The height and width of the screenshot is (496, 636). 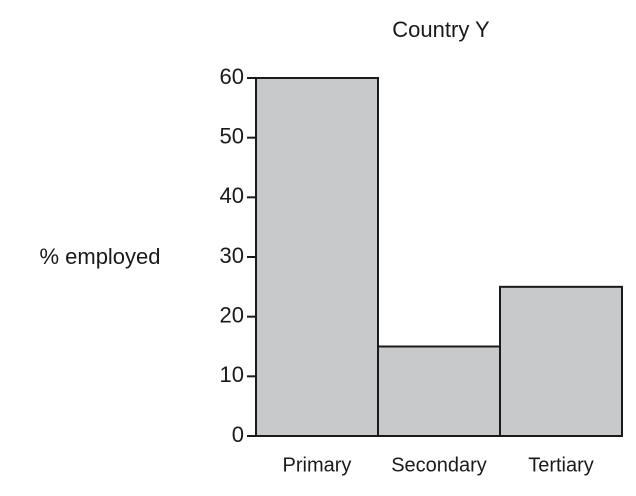 What do you see at coordinates (561, 465) in the screenshot?
I see `x-tick-label: Tertiary` at bounding box center [561, 465].